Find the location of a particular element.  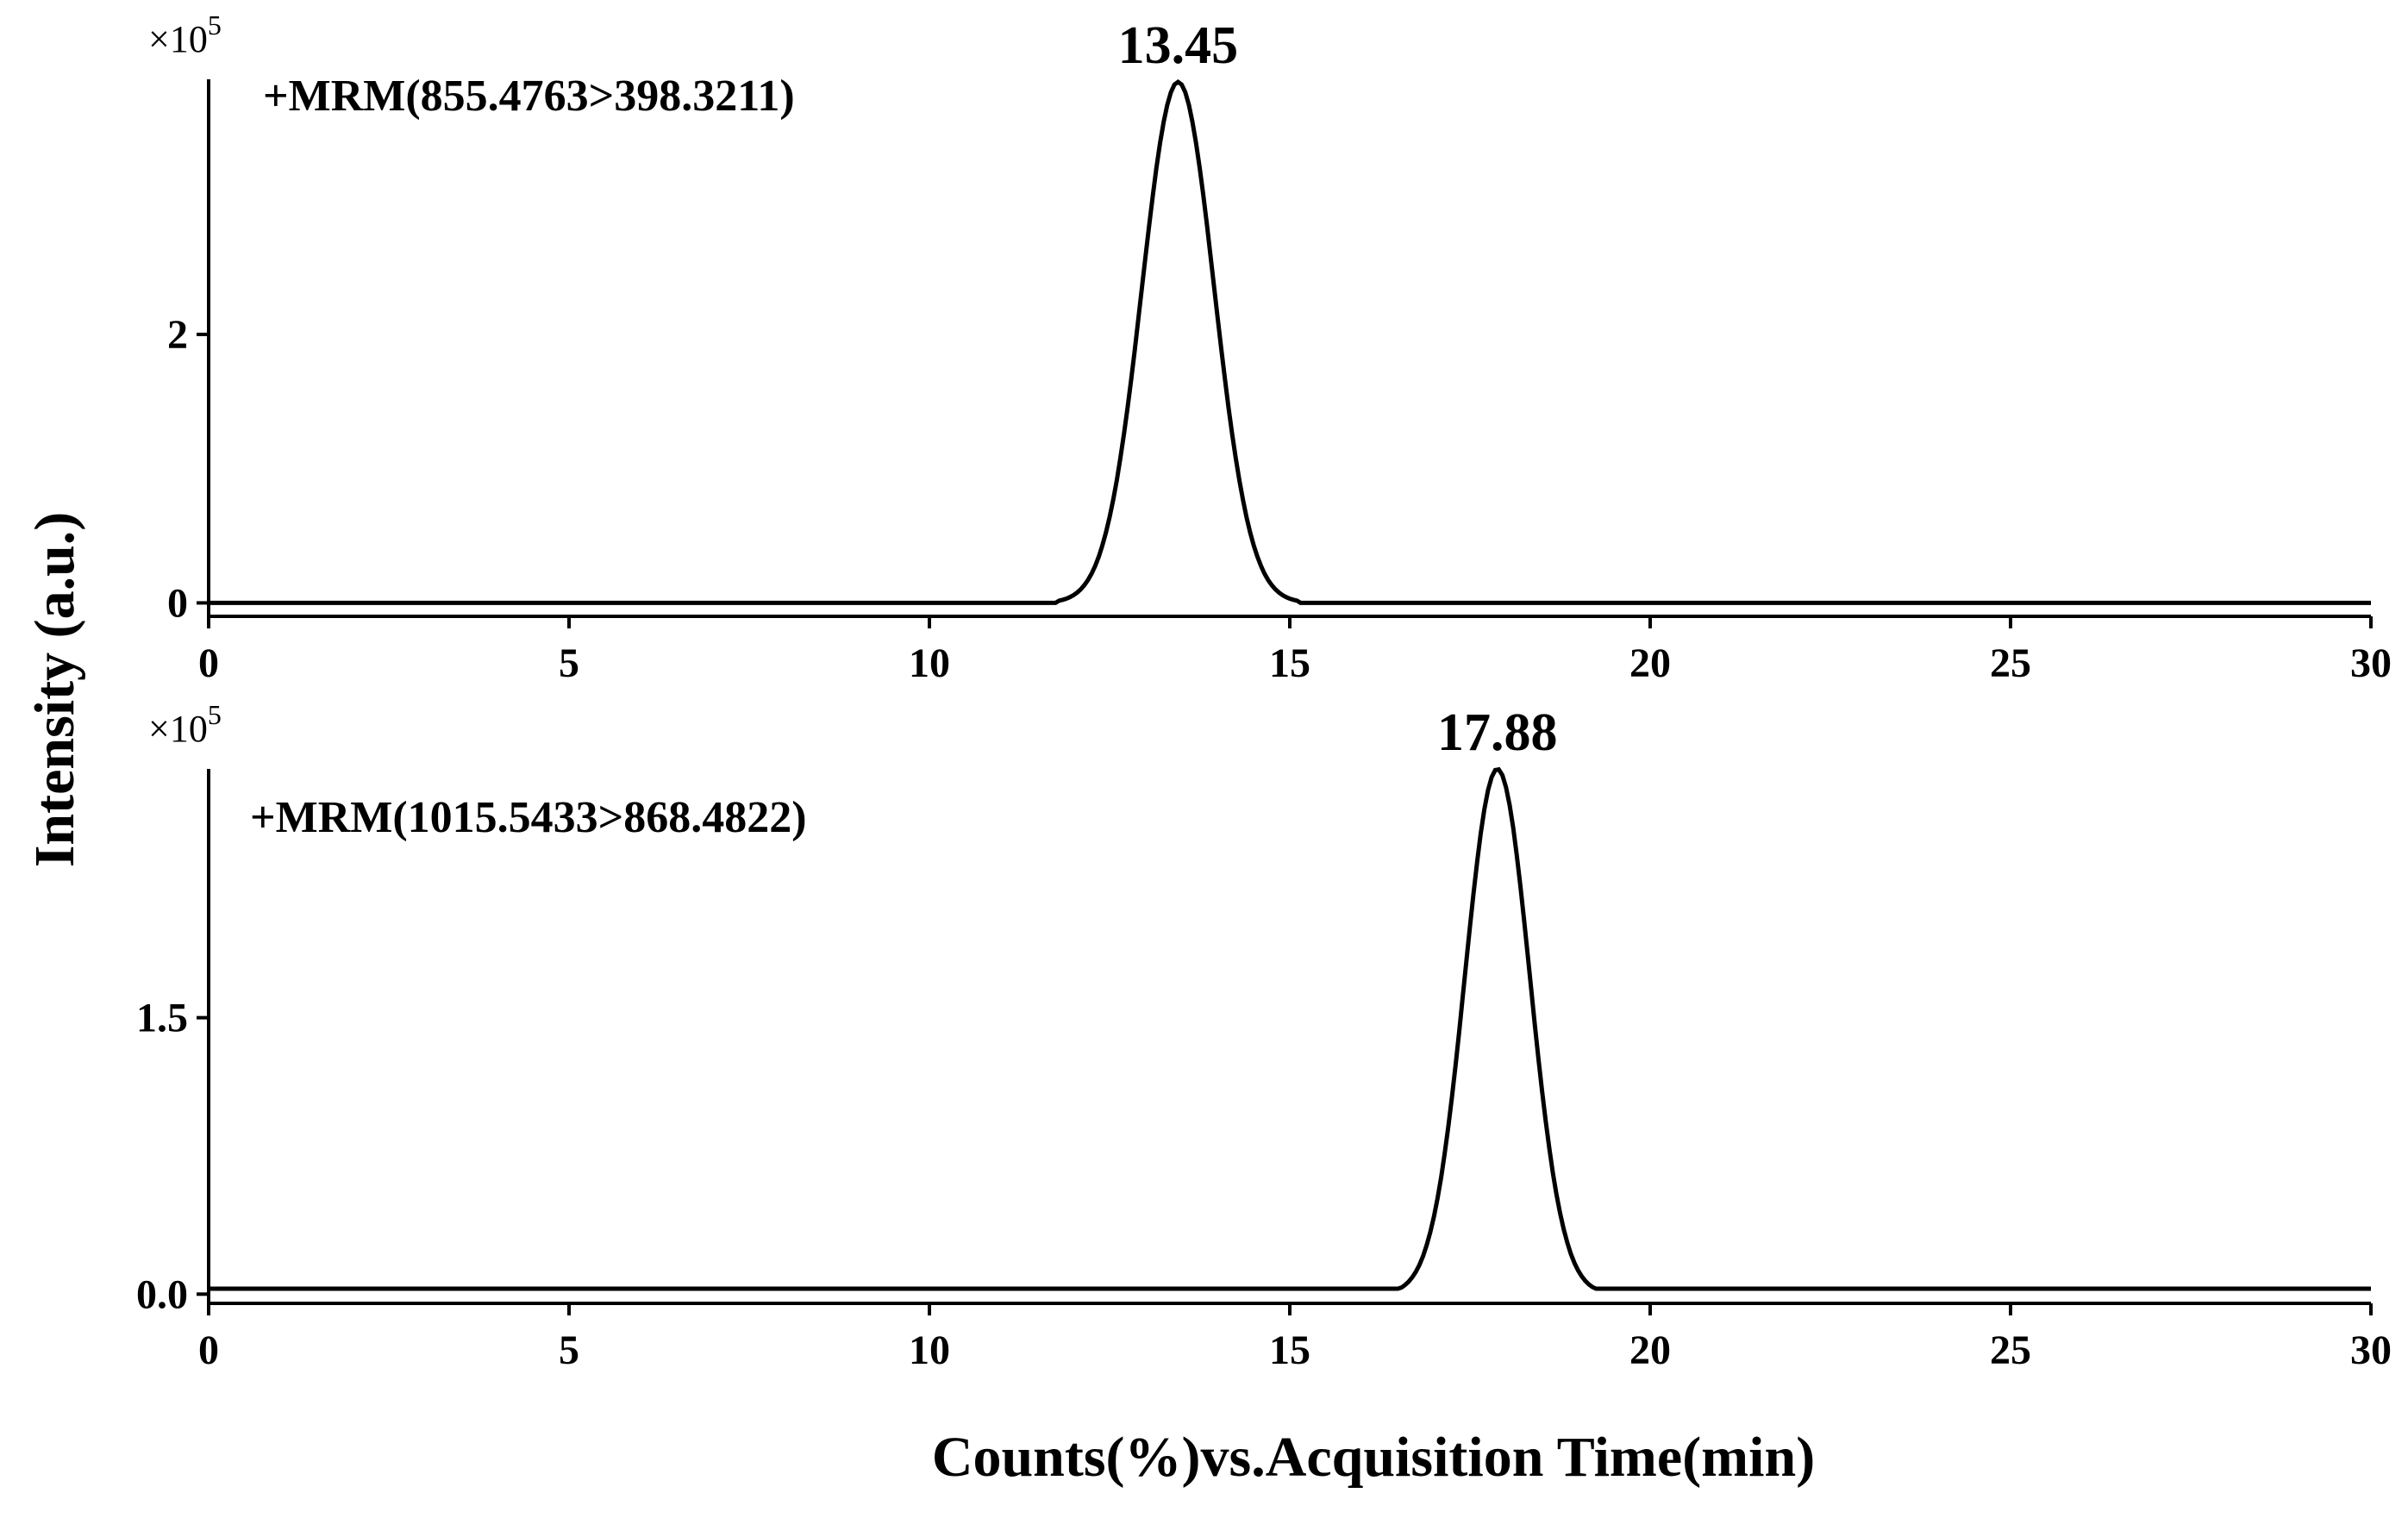

y-scale-label-2: ×10⁵ is located at coordinates (185, 724).